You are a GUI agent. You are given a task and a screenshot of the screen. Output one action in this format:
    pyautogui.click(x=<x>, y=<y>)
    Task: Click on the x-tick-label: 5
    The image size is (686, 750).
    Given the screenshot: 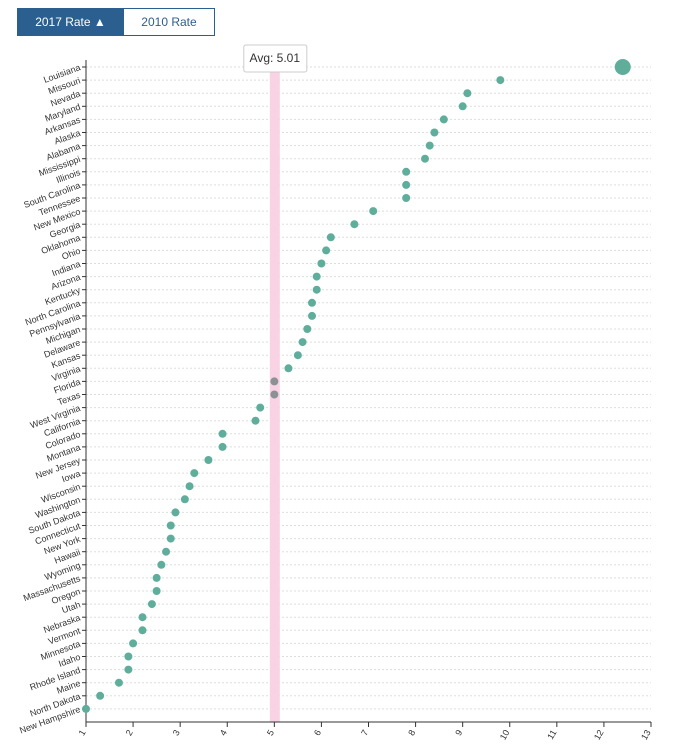 What is the action you would take?
    pyautogui.click(x=270, y=732)
    